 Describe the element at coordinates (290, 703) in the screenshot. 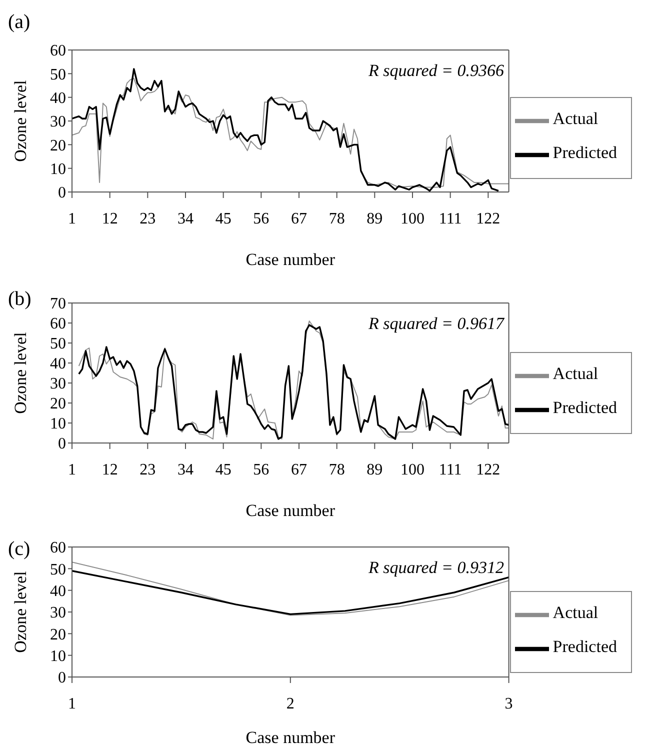

I see `x-tick-label: 2` at that location.